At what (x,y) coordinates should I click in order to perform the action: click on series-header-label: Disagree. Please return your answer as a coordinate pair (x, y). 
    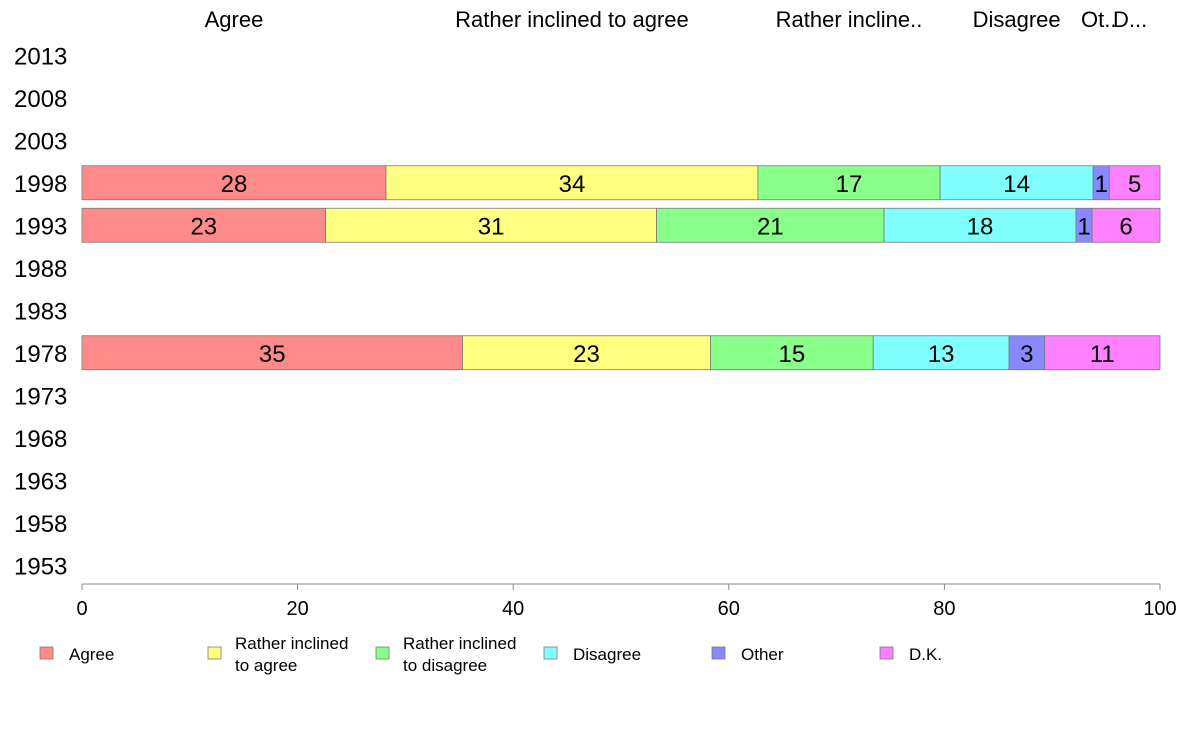
    Looking at the image, I should click on (1017, 19).